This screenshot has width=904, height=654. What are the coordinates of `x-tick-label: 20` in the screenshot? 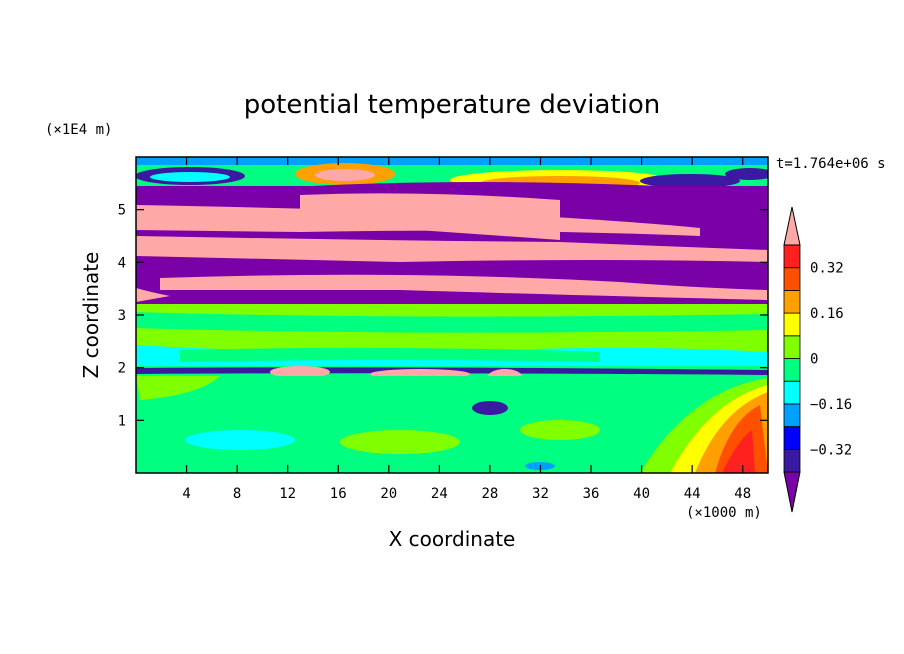 It's located at (388, 494).